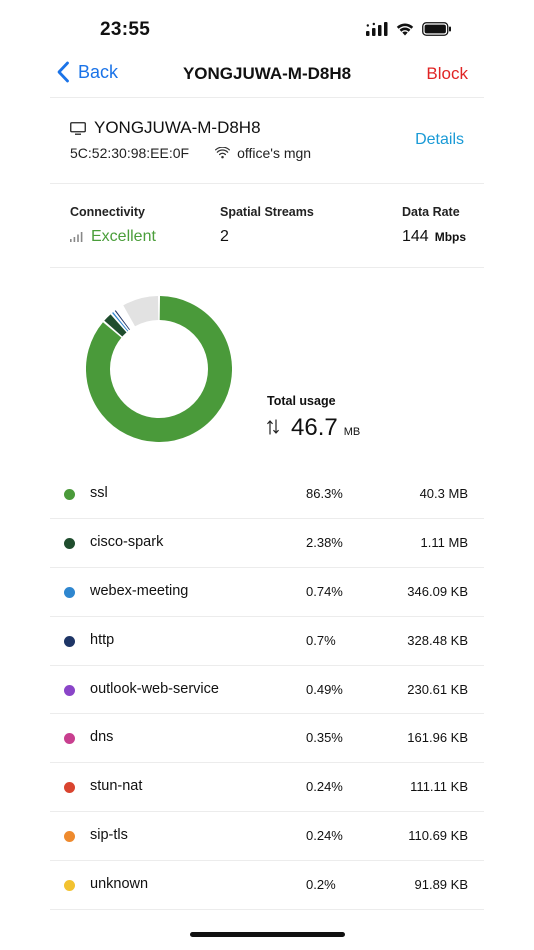 This screenshot has width=534, height=950. What do you see at coordinates (267, 592) in the screenshot?
I see `list-item: webex-meeting 0.74% 346.09 KB` at bounding box center [267, 592].